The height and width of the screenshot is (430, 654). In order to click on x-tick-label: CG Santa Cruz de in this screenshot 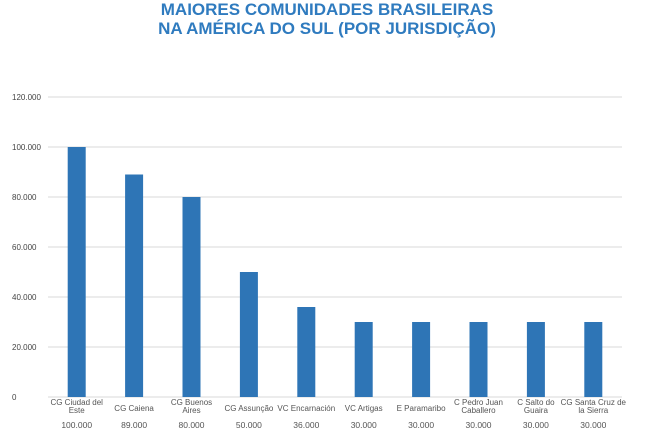, I will do `click(594, 402)`.